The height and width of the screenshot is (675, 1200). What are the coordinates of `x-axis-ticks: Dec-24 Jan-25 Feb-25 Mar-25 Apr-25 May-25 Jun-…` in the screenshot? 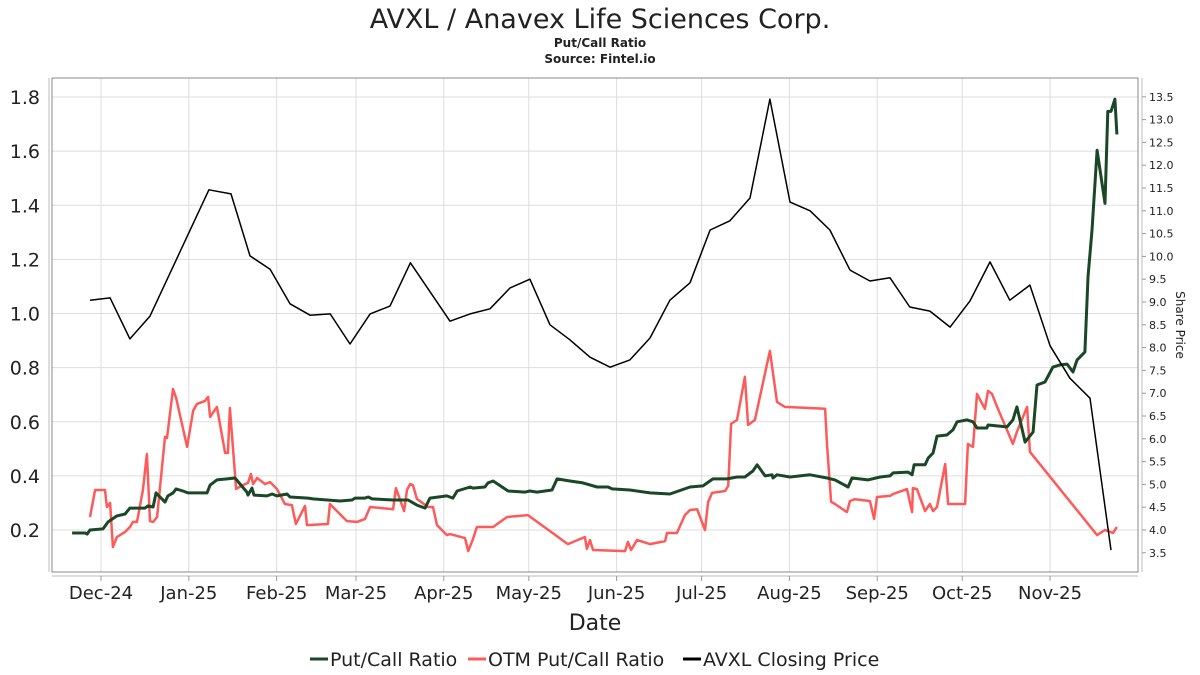 It's located at (575, 590).